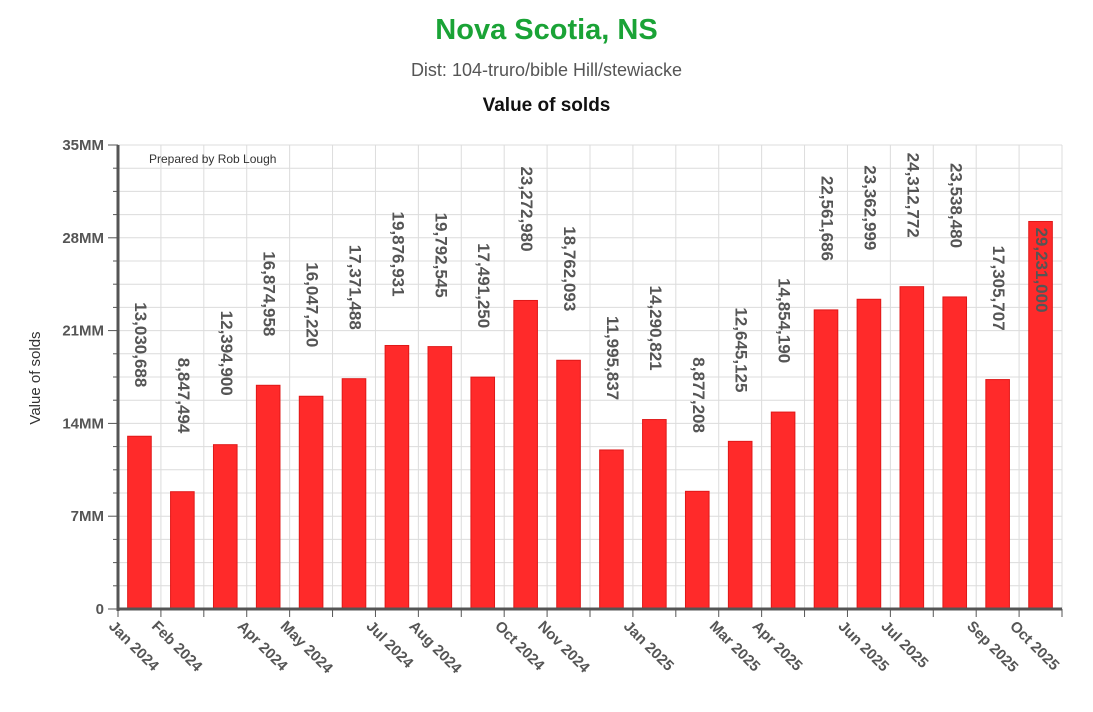  I want to click on bar-may-2025, so click(826, 459).